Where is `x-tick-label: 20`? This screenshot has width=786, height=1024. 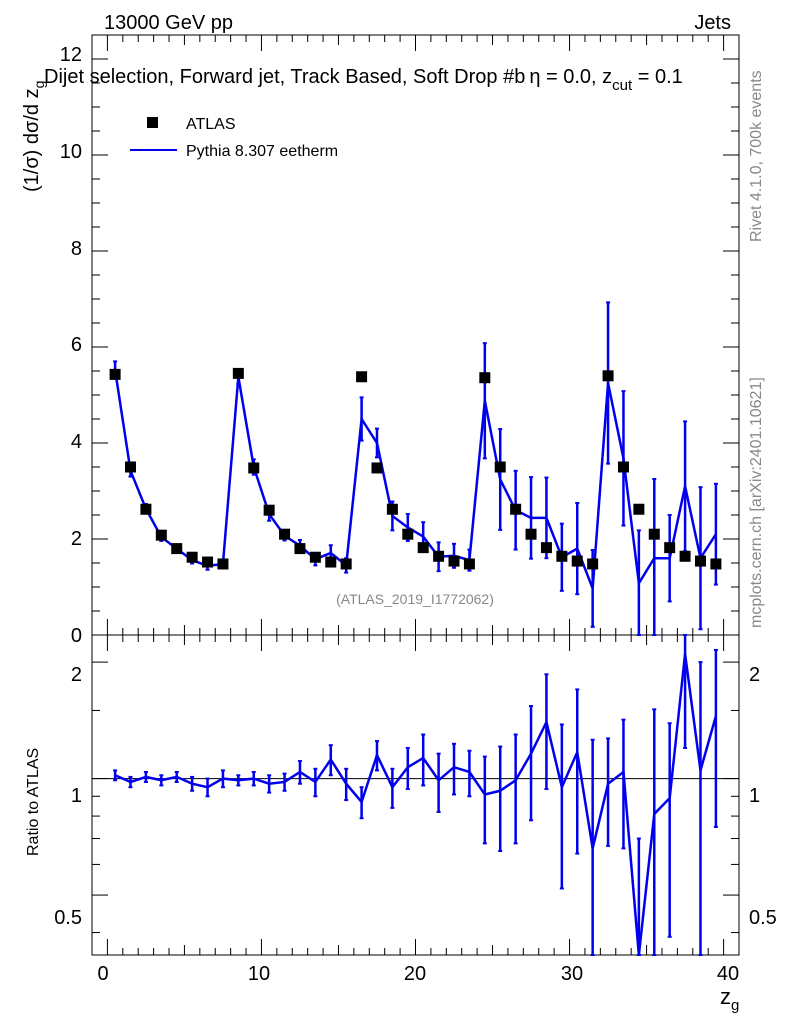
x-tick-label: 20 is located at coordinates (415, 974).